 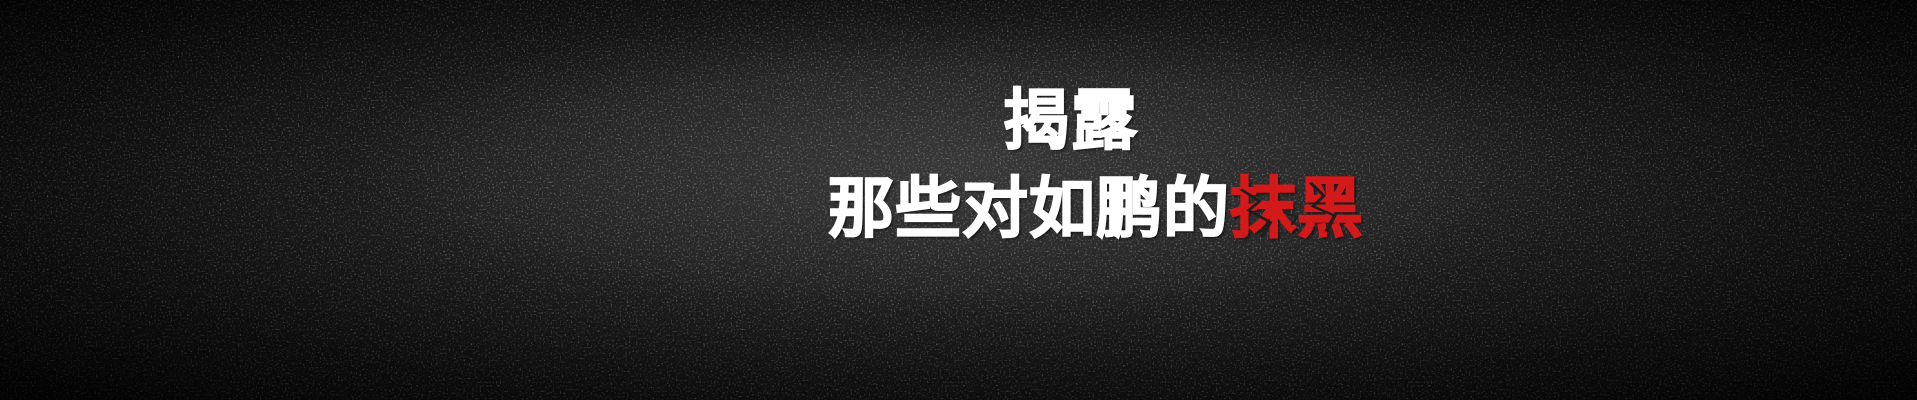 What do you see at coordinates (1070, 120) in the screenshot?
I see `headline-line-1: 揭露` at bounding box center [1070, 120].